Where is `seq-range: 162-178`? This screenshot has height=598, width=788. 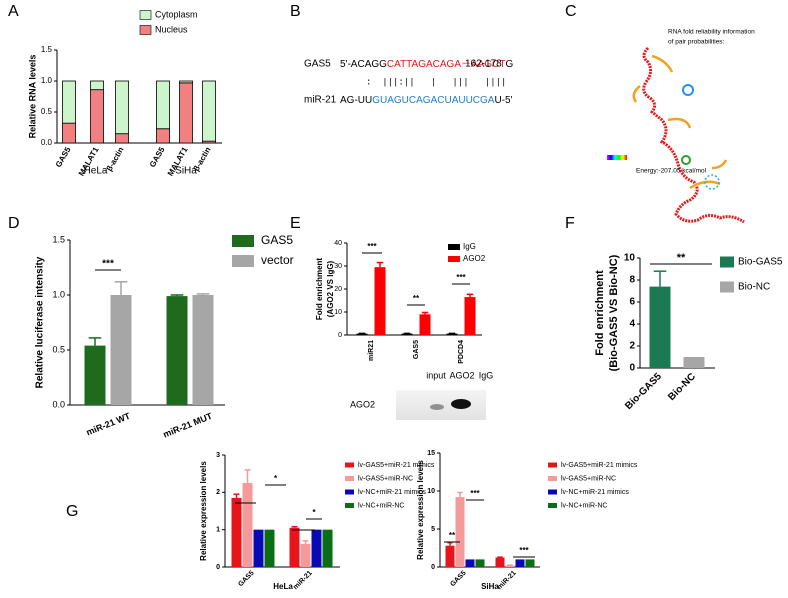 seq-range: 162-178 is located at coordinates (483, 64).